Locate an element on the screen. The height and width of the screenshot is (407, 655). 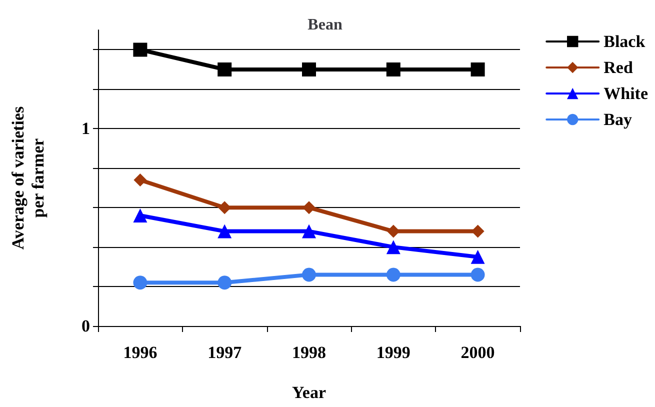
chart-title: Bean is located at coordinates (325, 25).